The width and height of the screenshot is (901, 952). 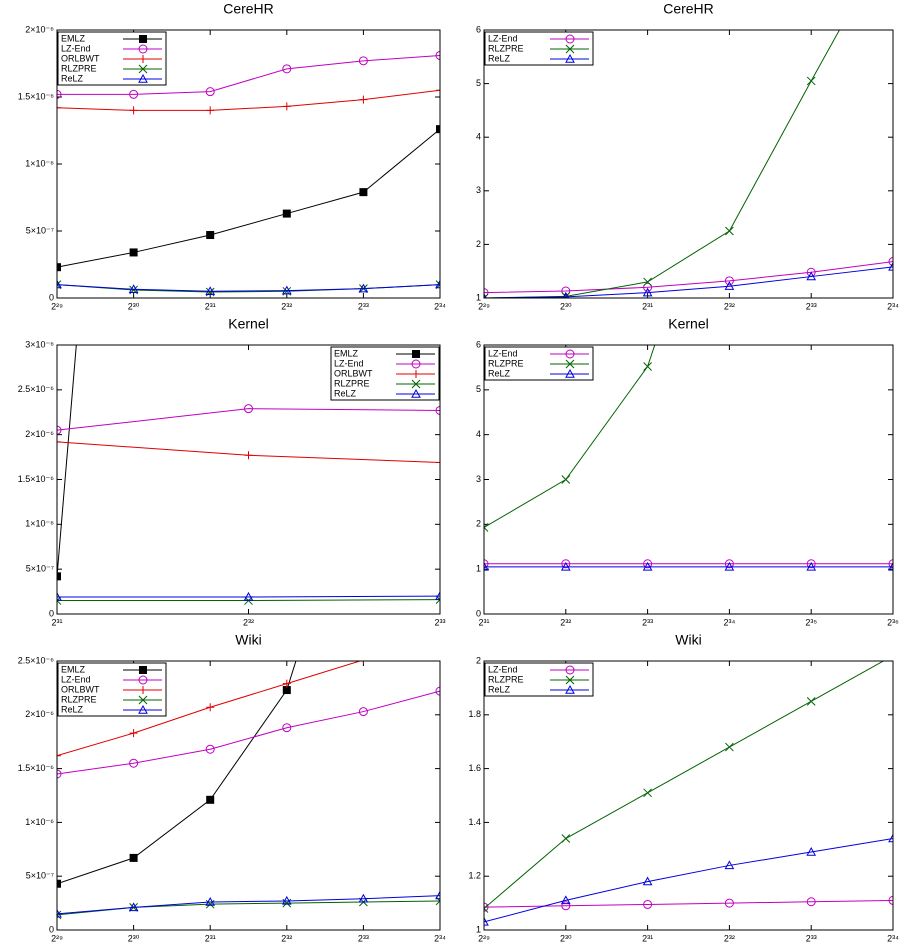 I want to click on y-tick-label: 5, so click(x=478, y=389).